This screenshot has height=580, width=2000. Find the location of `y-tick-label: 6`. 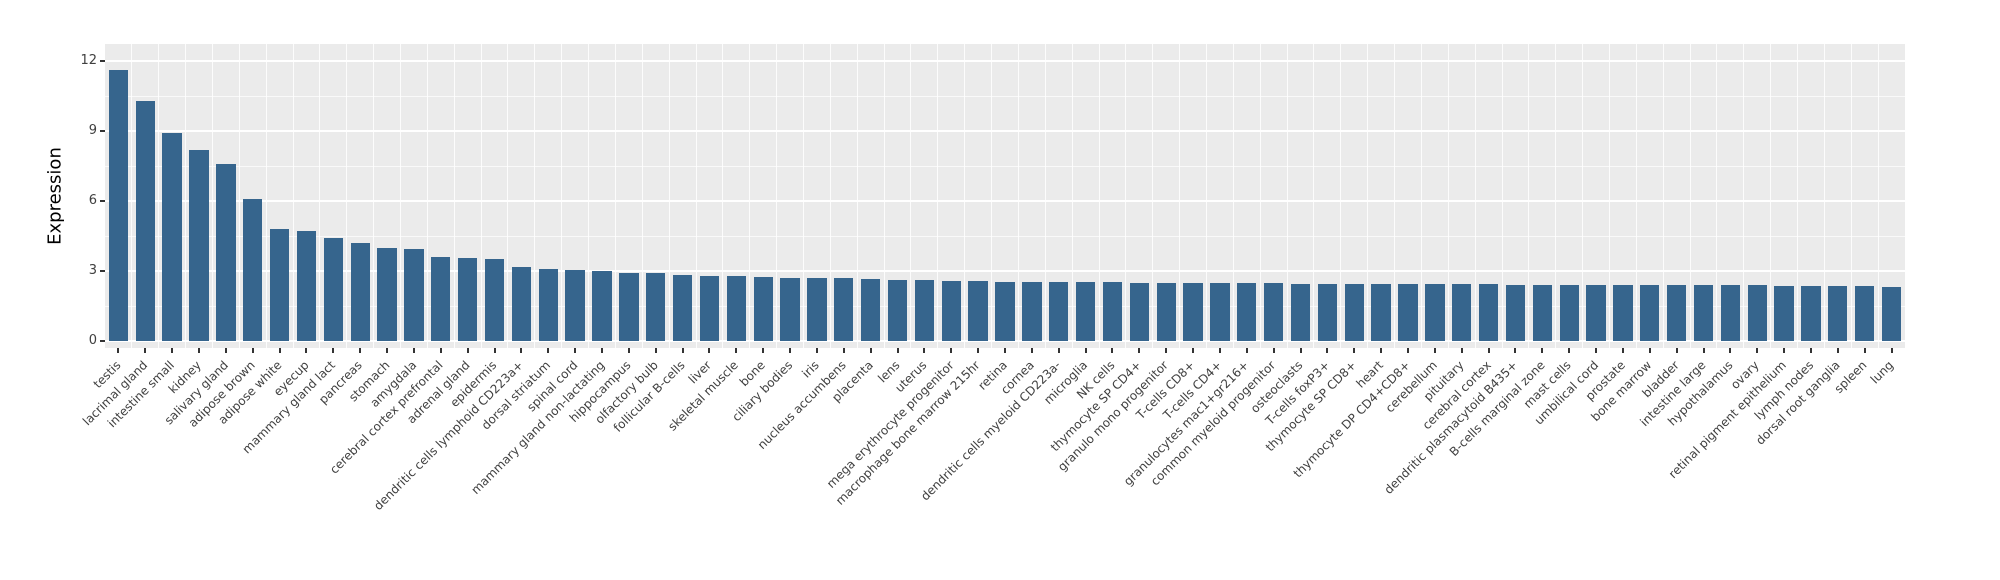

y-tick-label: 6 is located at coordinates (92, 201).